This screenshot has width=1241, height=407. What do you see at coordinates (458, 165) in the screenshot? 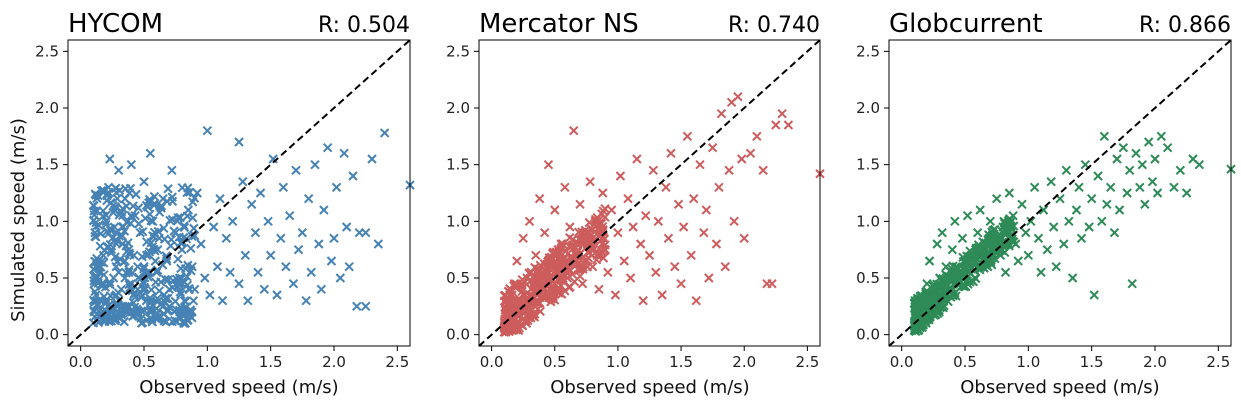
I see `y-tick-label: 1.5` at bounding box center [458, 165].